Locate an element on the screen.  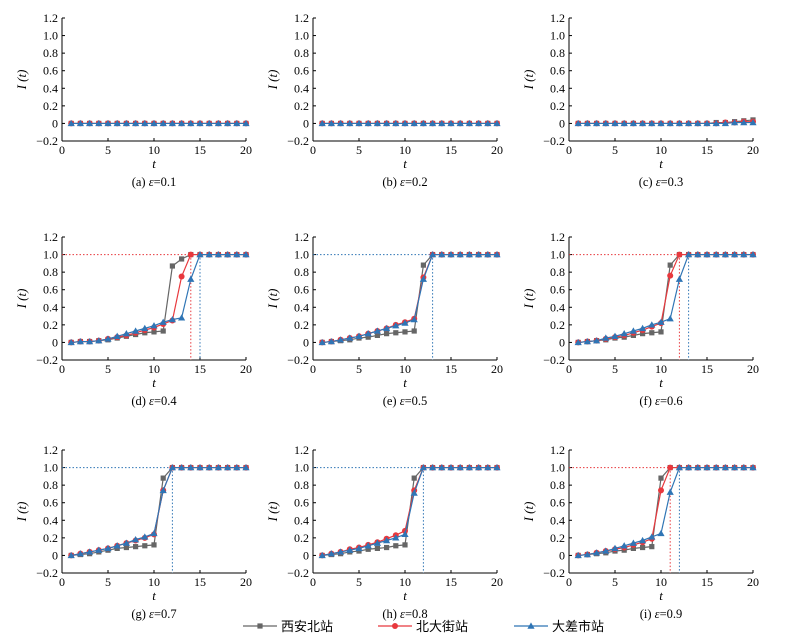
x-tick-label: 5 is located at coordinates (108, 369).